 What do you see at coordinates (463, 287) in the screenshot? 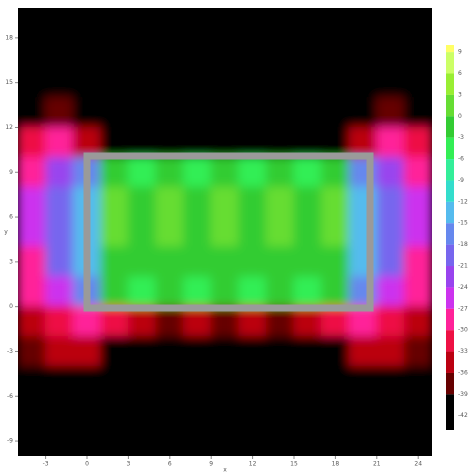
I see `colorbar-tick-label: -24` at bounding box center [463, 287].